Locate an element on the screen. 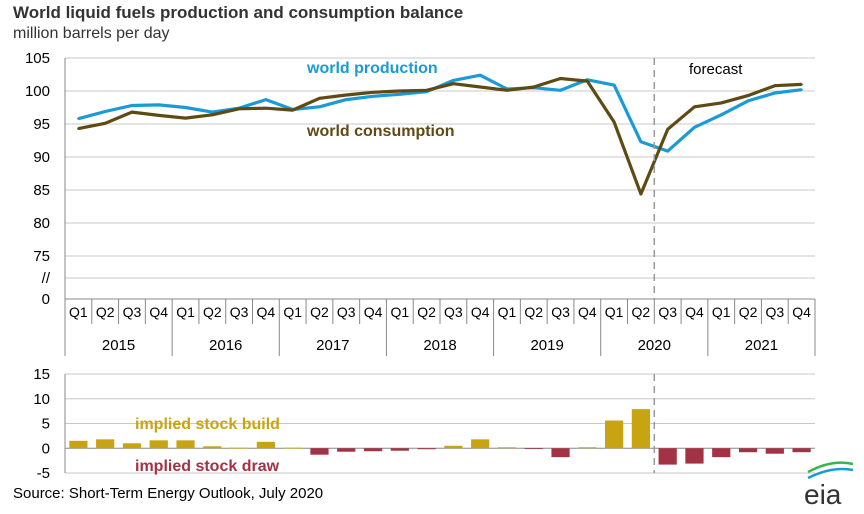 The width and height of the screenshot is (864, 514). production-label: world production is located at coordinates (372, 68).